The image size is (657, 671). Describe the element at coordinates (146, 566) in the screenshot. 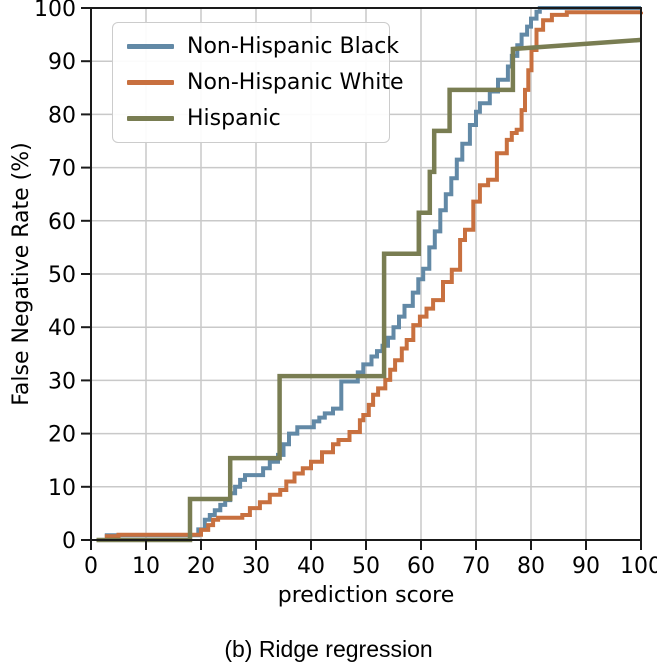

I see `x-tick-label: 10` at that location.